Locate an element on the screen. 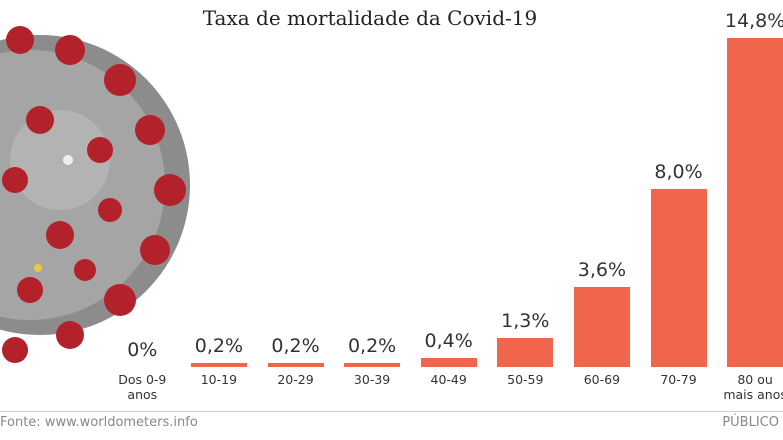  x-tick-label: 30-39 is located at coordinates (372, 379).